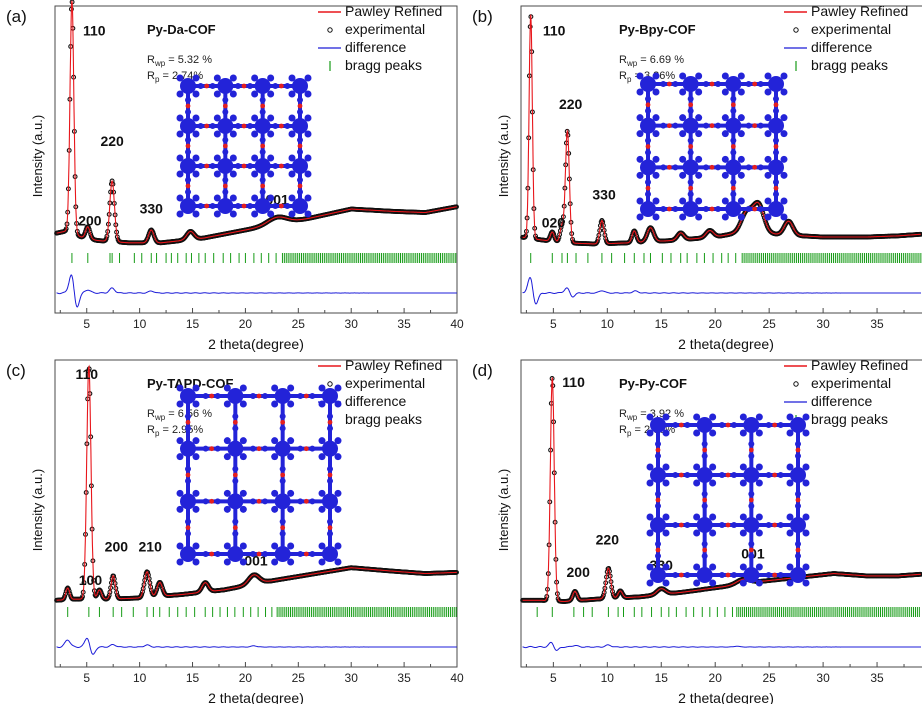  What do you see at coordinates (651, 61) in the screenshot?
I see `rwp-label: Rwp = 6.69 %` at bounding box center [651, 61].